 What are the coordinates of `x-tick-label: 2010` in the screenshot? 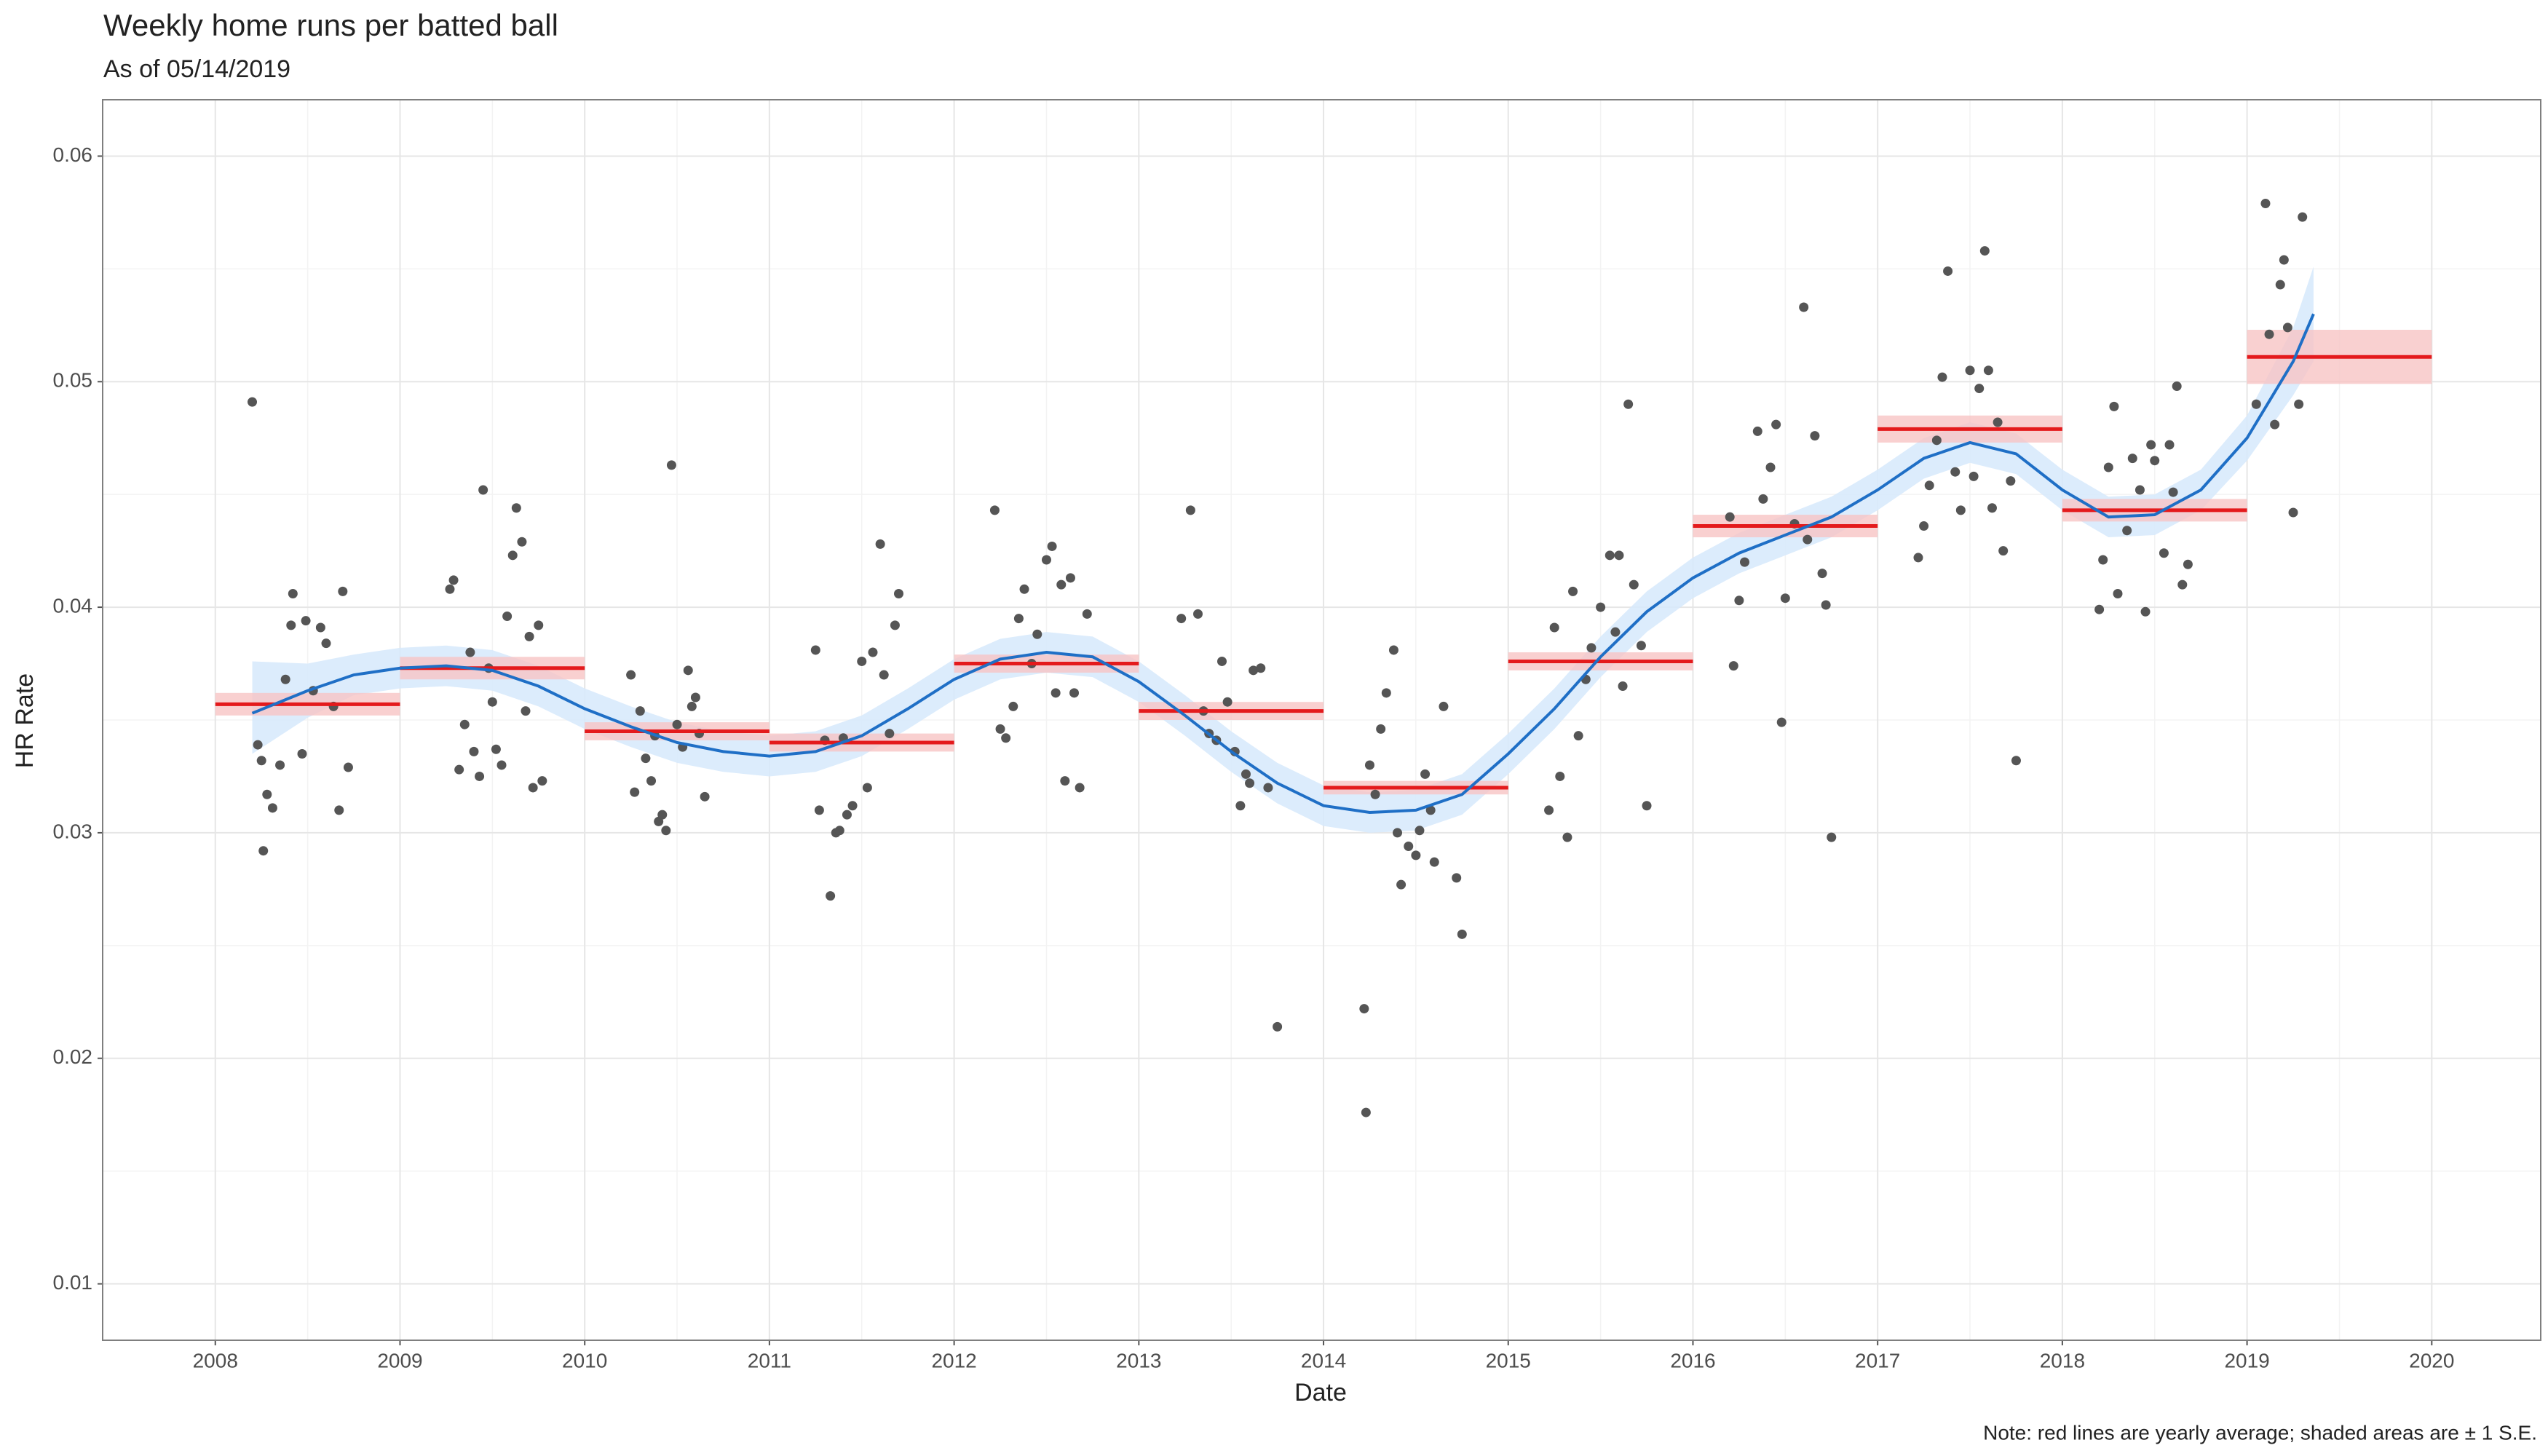 It's located at (584, 1360).